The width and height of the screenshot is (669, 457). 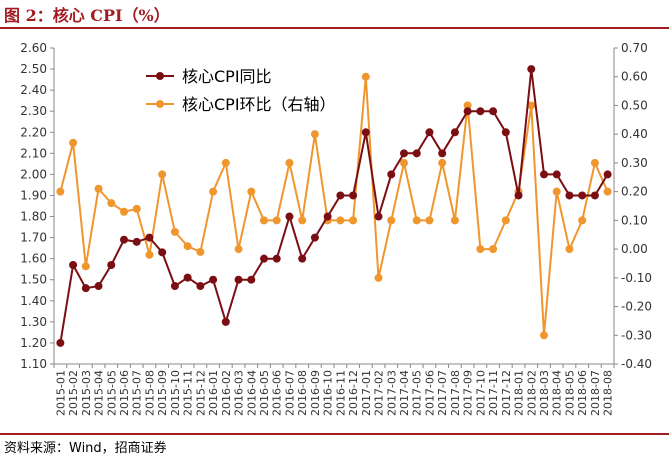 What do you see at coordinates (634, 192) in the screenshot?
I see `right-tick-label: 0.20` at bounding box center [634, 192].